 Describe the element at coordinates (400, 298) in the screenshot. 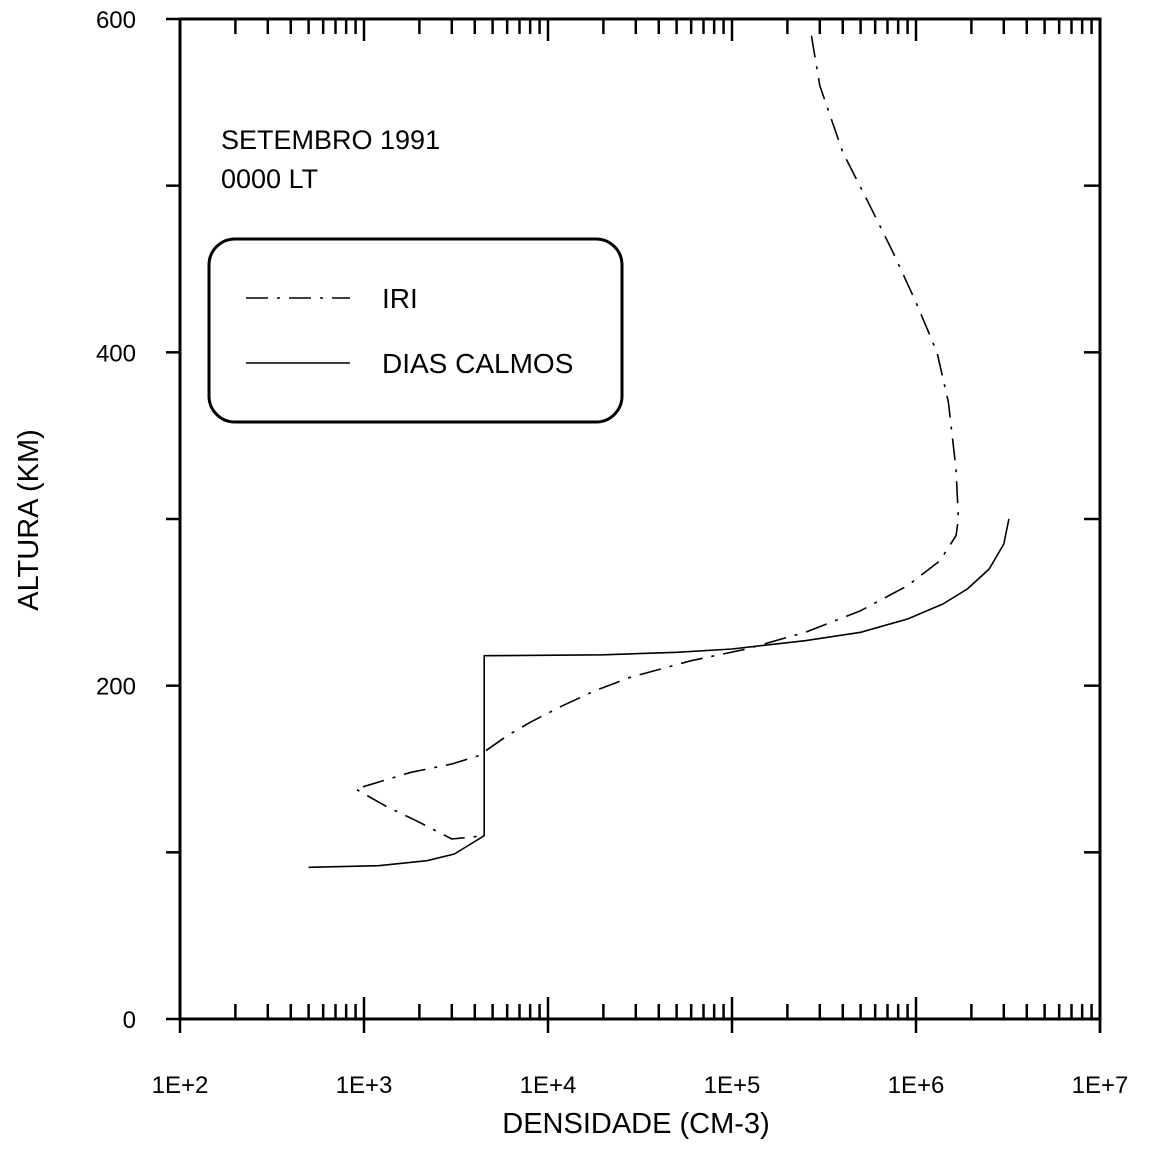

I see `legend-label-iri: IRI` at that location.